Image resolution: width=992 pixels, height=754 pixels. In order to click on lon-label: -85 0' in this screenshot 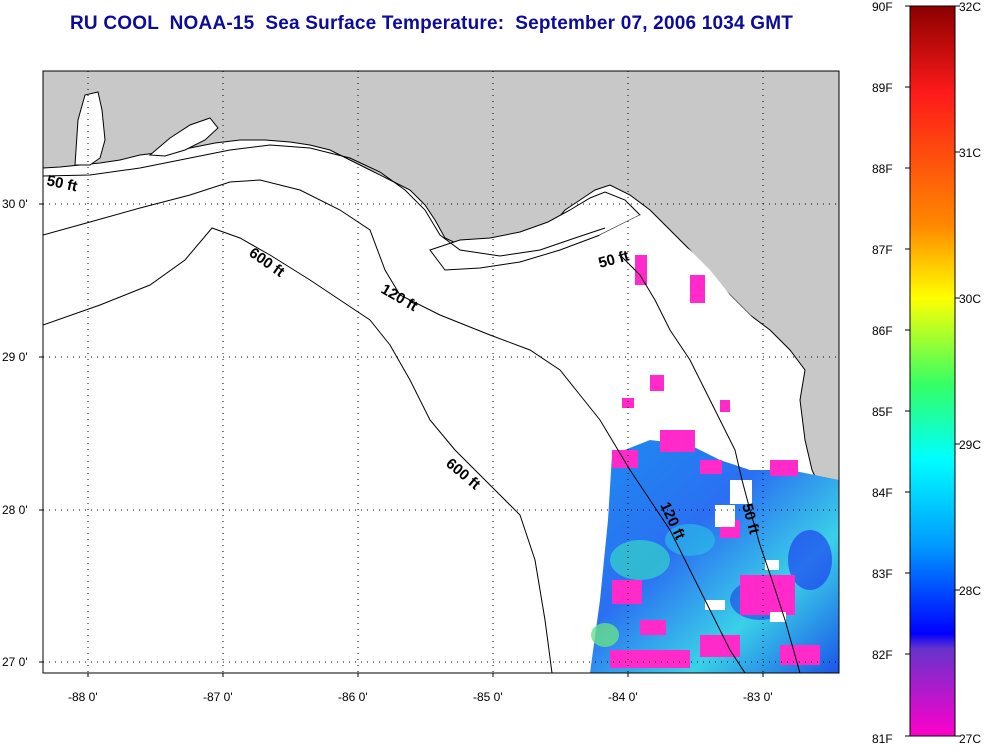, I will do `click(488, 697)`.